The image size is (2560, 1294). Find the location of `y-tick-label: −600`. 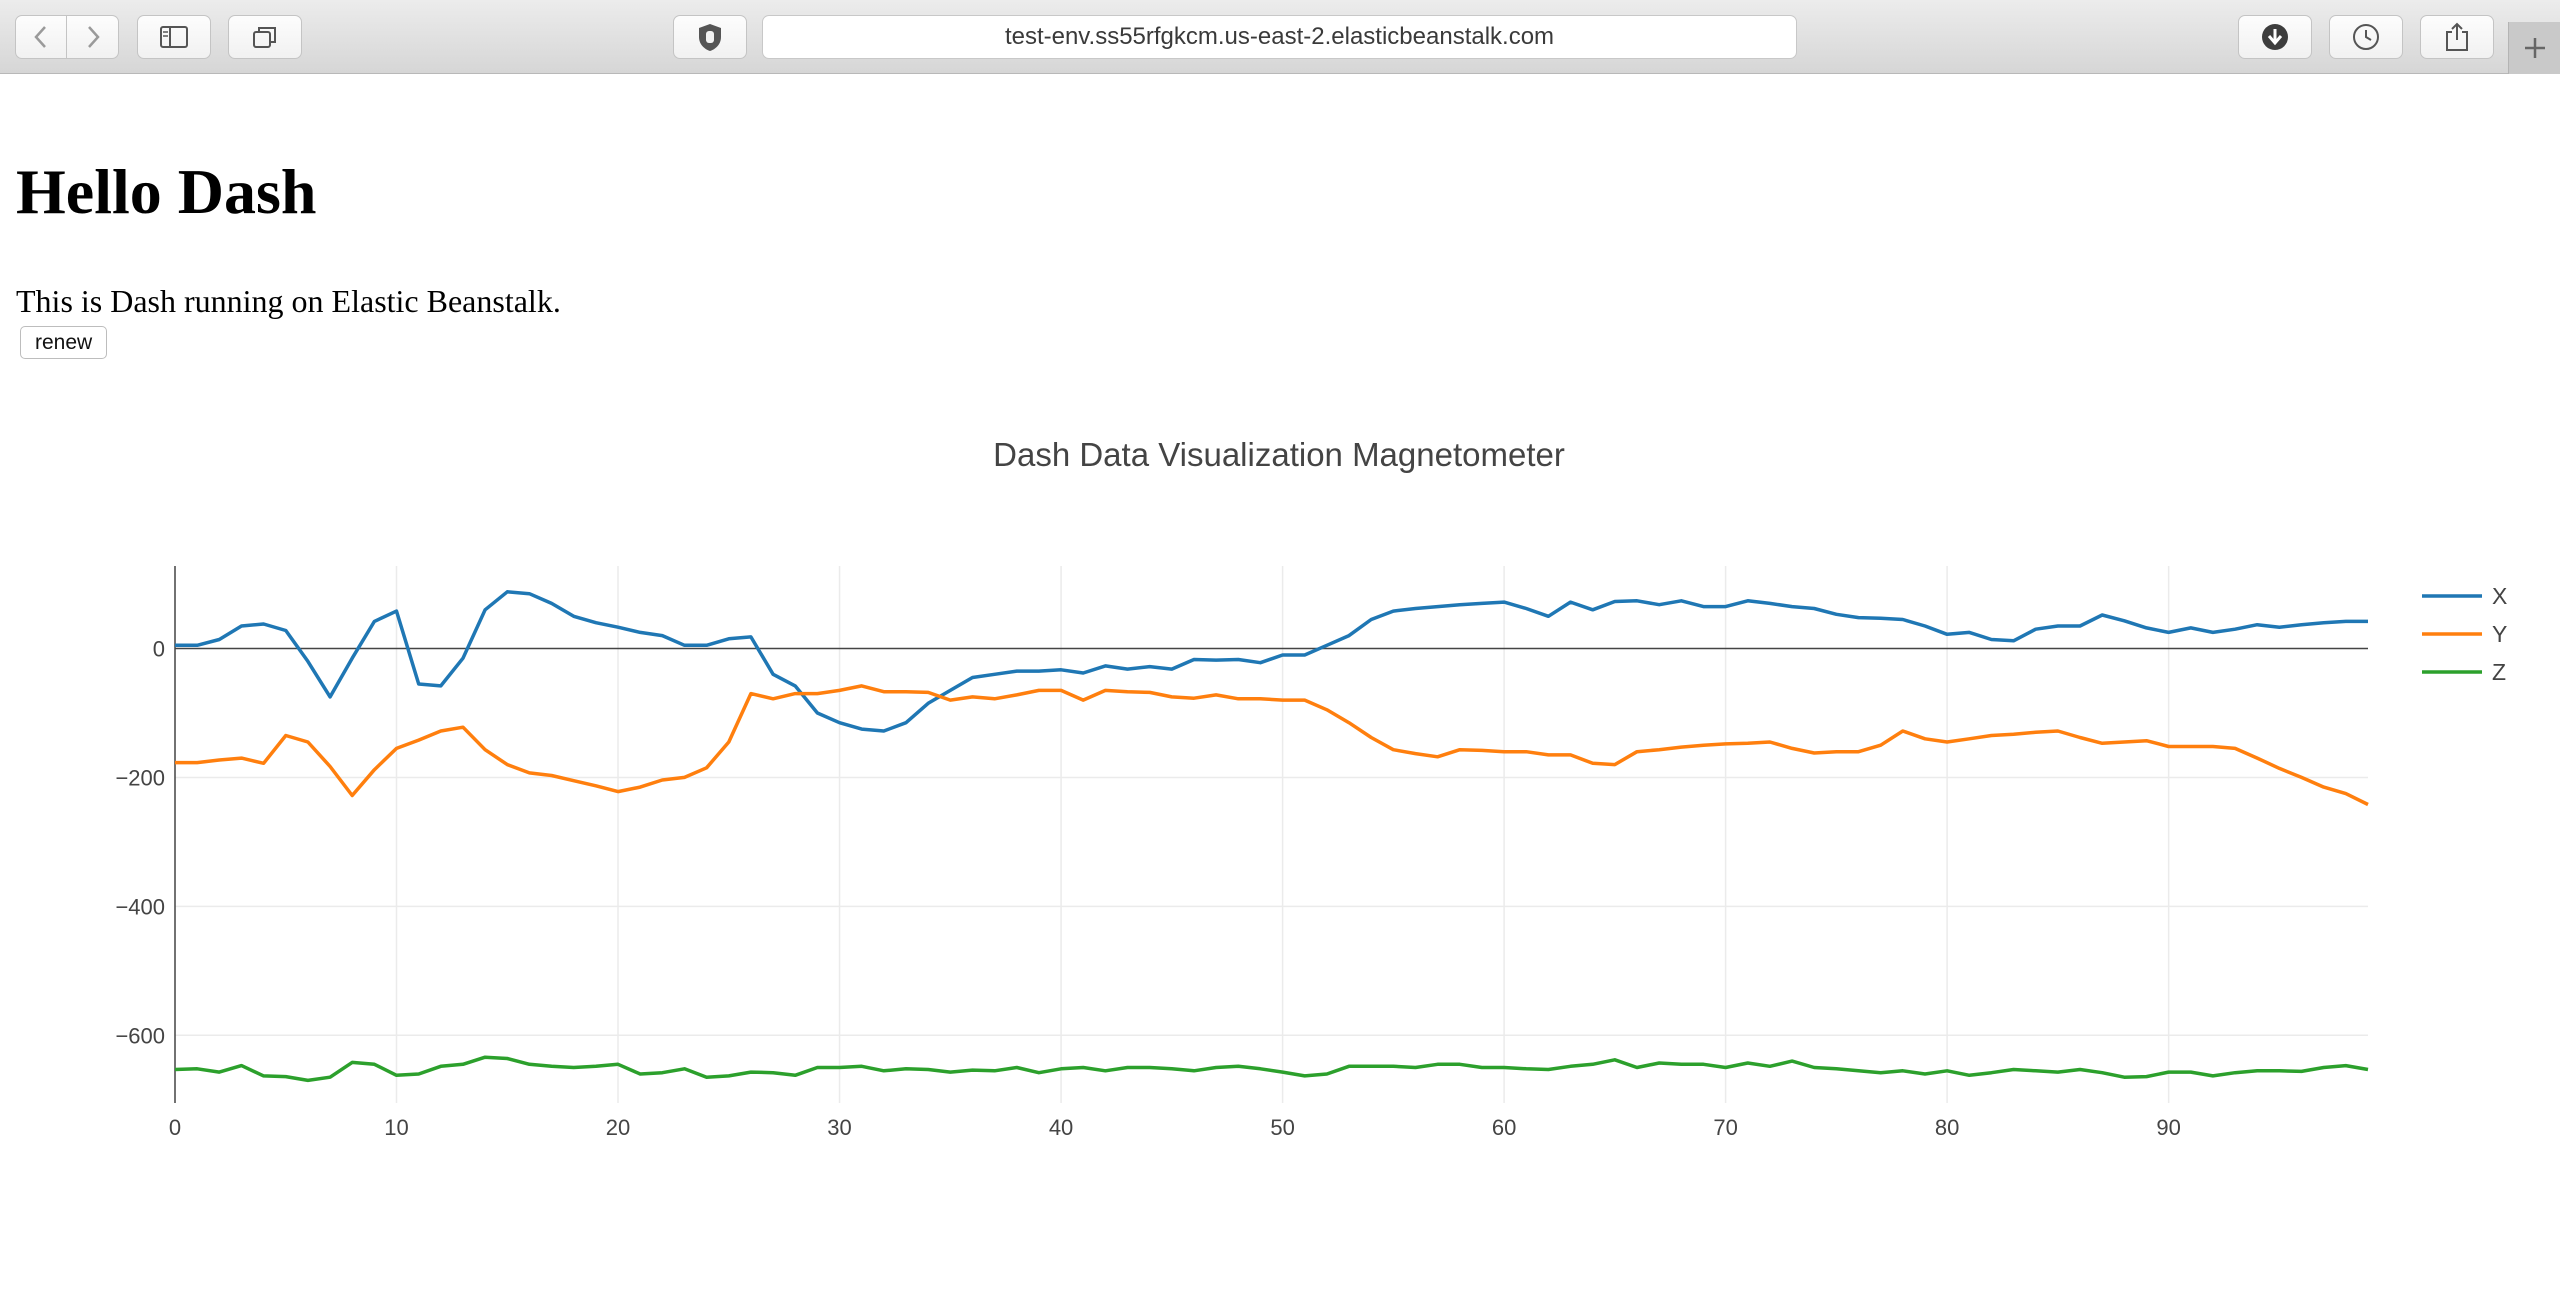

y-tick-label: −600 is located at coordinates (140, 1035).